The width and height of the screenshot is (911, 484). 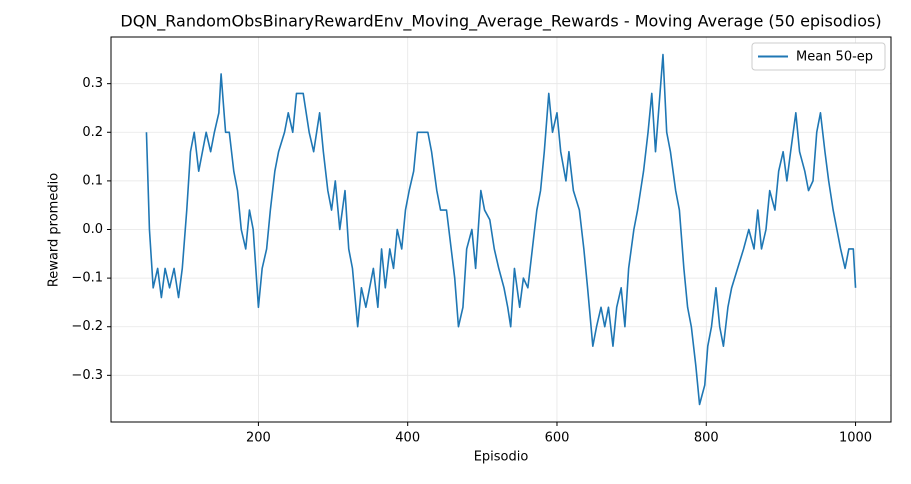 What do you see at coordinates (92, 83) in the screenshot?
I see `y-tick-label: 0.3` at bounding box center [92, 83].